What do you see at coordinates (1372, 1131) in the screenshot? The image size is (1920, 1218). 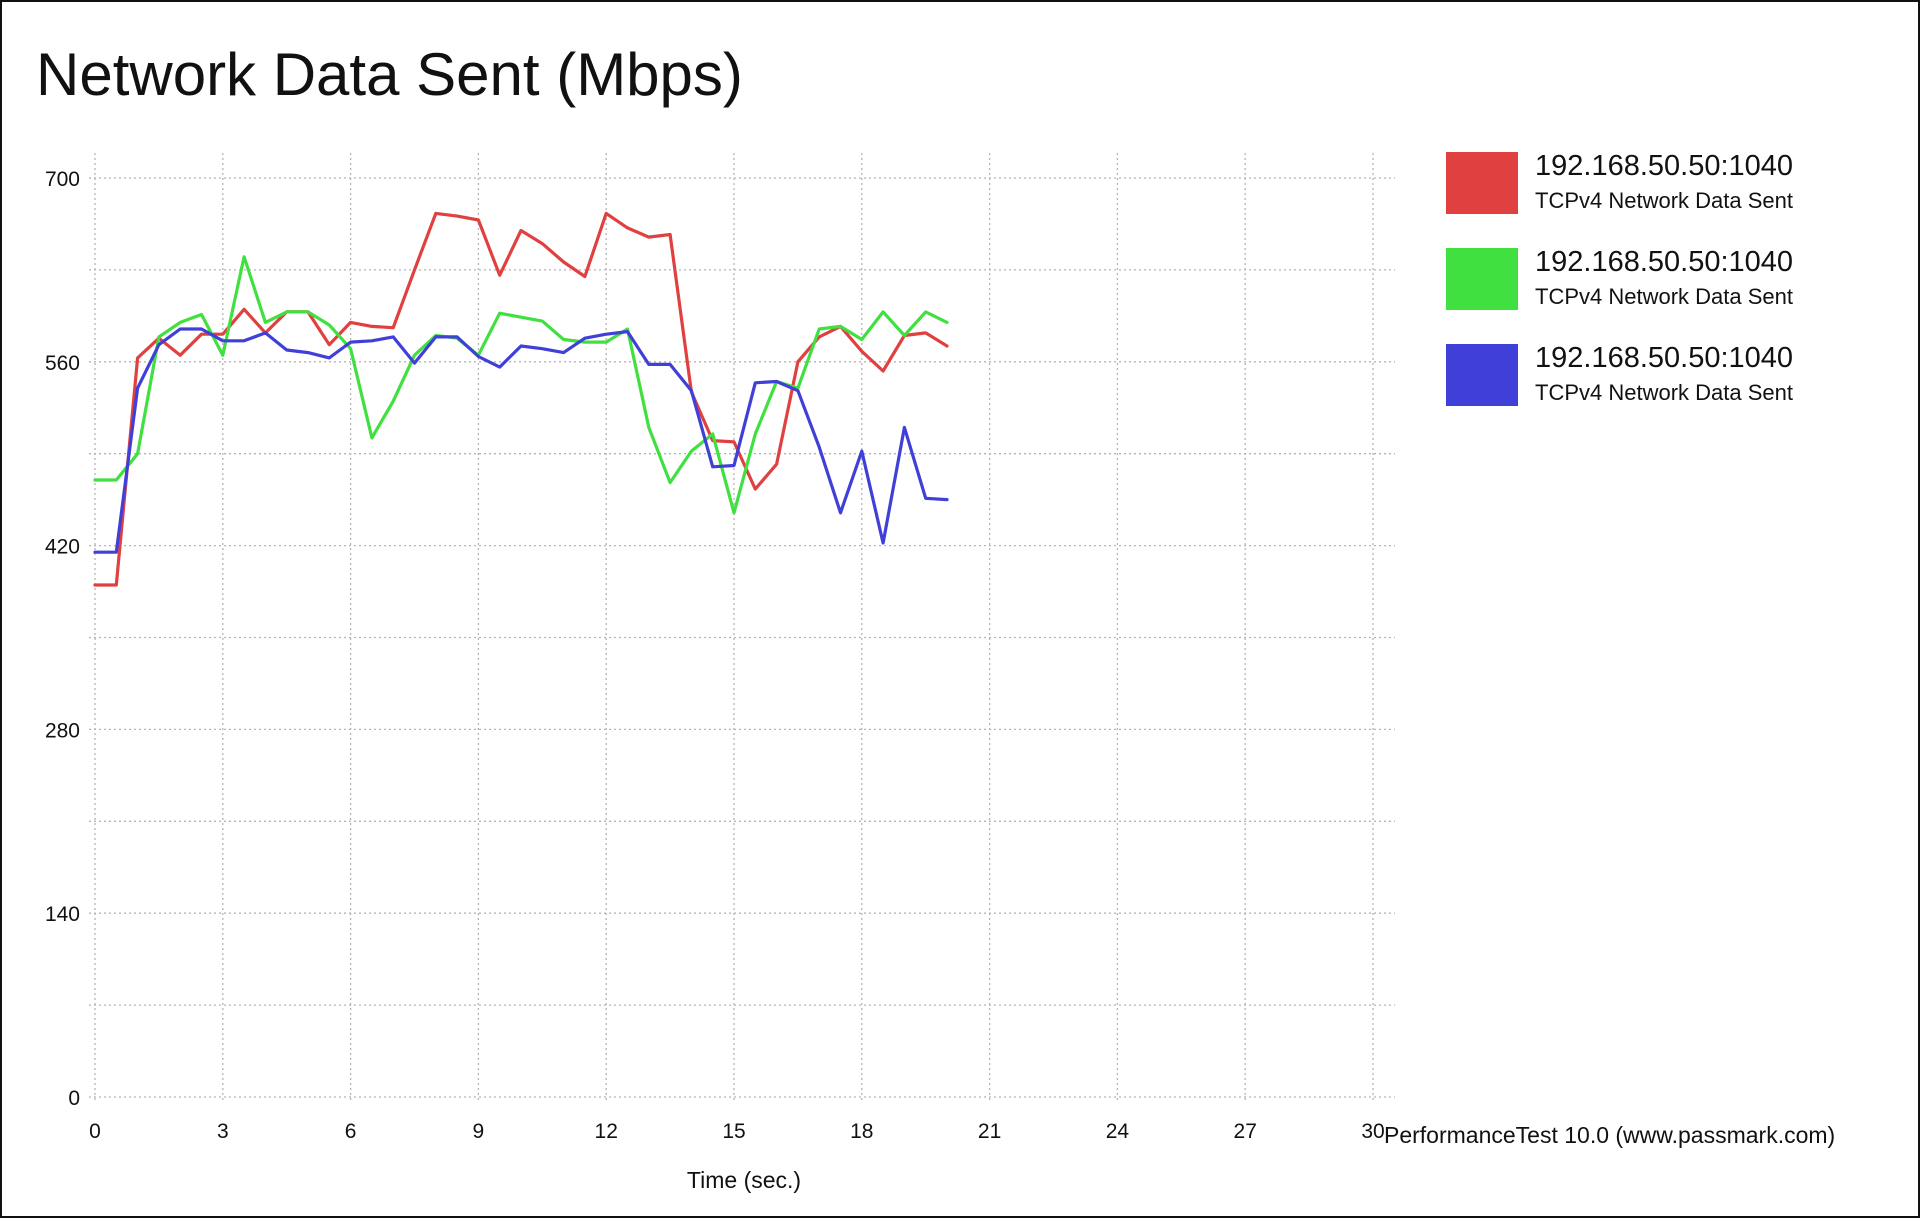 I see `x-tick-label: 30` at bounding box center [1372, 1131].